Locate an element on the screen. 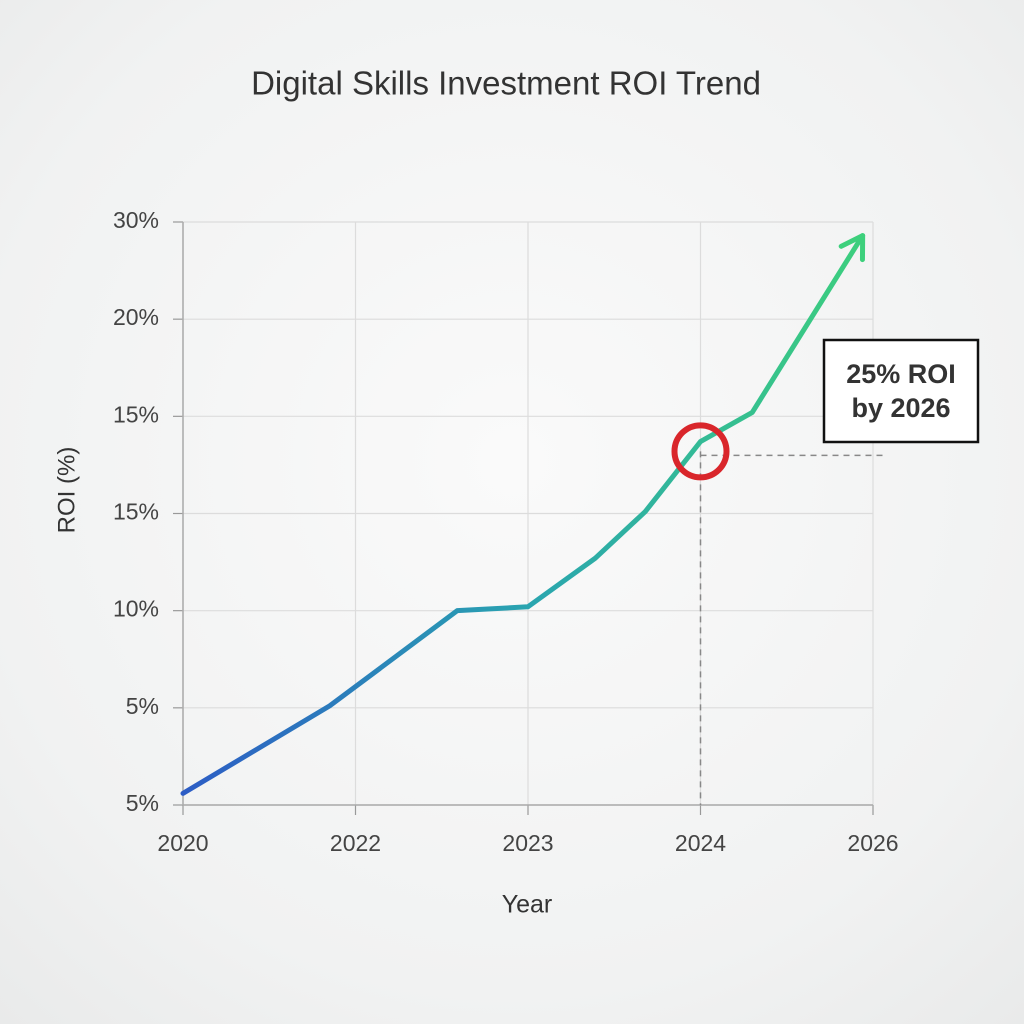  y-tick-label: 10% is located at coordinates (136, 609).